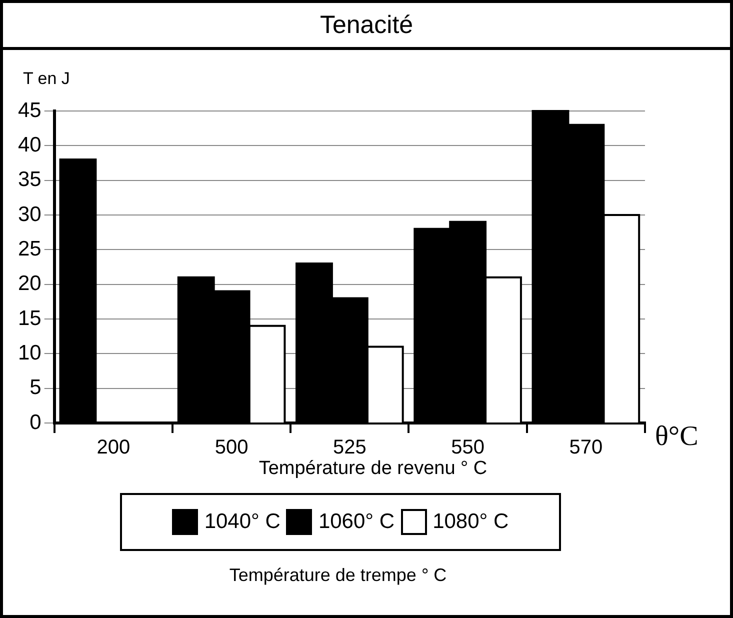  I want to click on y-tick-label: 15, so click(30, 318).